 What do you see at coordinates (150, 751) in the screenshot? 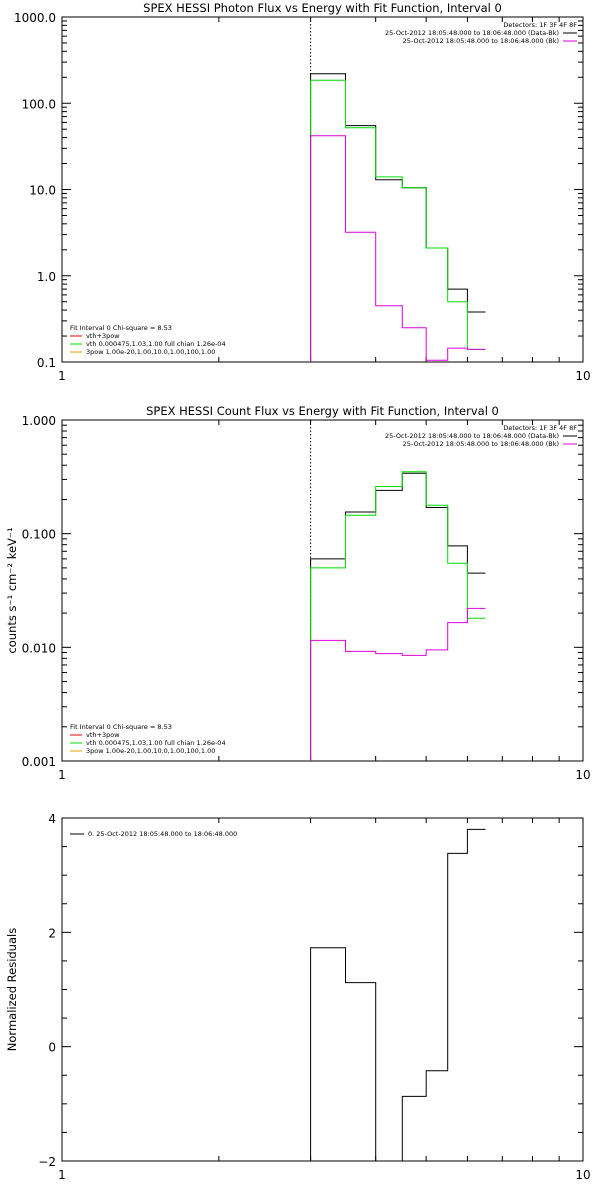
I see `legend-left-text-1-2: 3pow 1.00e-20,1.00,10.0,1.00,100,1.00` at bounding box center [150, 751].